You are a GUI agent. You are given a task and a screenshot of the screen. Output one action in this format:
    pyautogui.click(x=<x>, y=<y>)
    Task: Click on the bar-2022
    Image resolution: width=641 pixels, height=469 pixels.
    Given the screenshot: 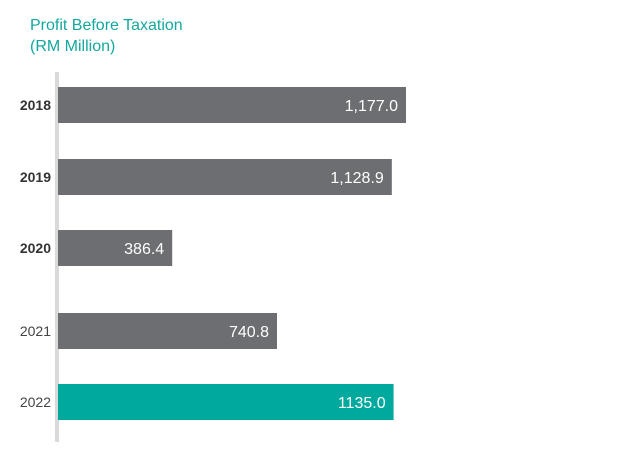 What is the action you would take?
    pyautogui.click(x=226, y=402)
    